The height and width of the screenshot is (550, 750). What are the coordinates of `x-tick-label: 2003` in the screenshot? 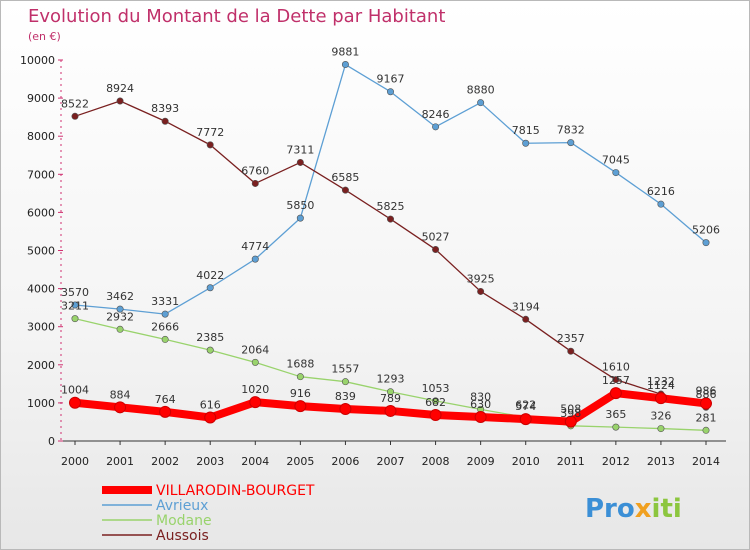 It's located at (210, 461).